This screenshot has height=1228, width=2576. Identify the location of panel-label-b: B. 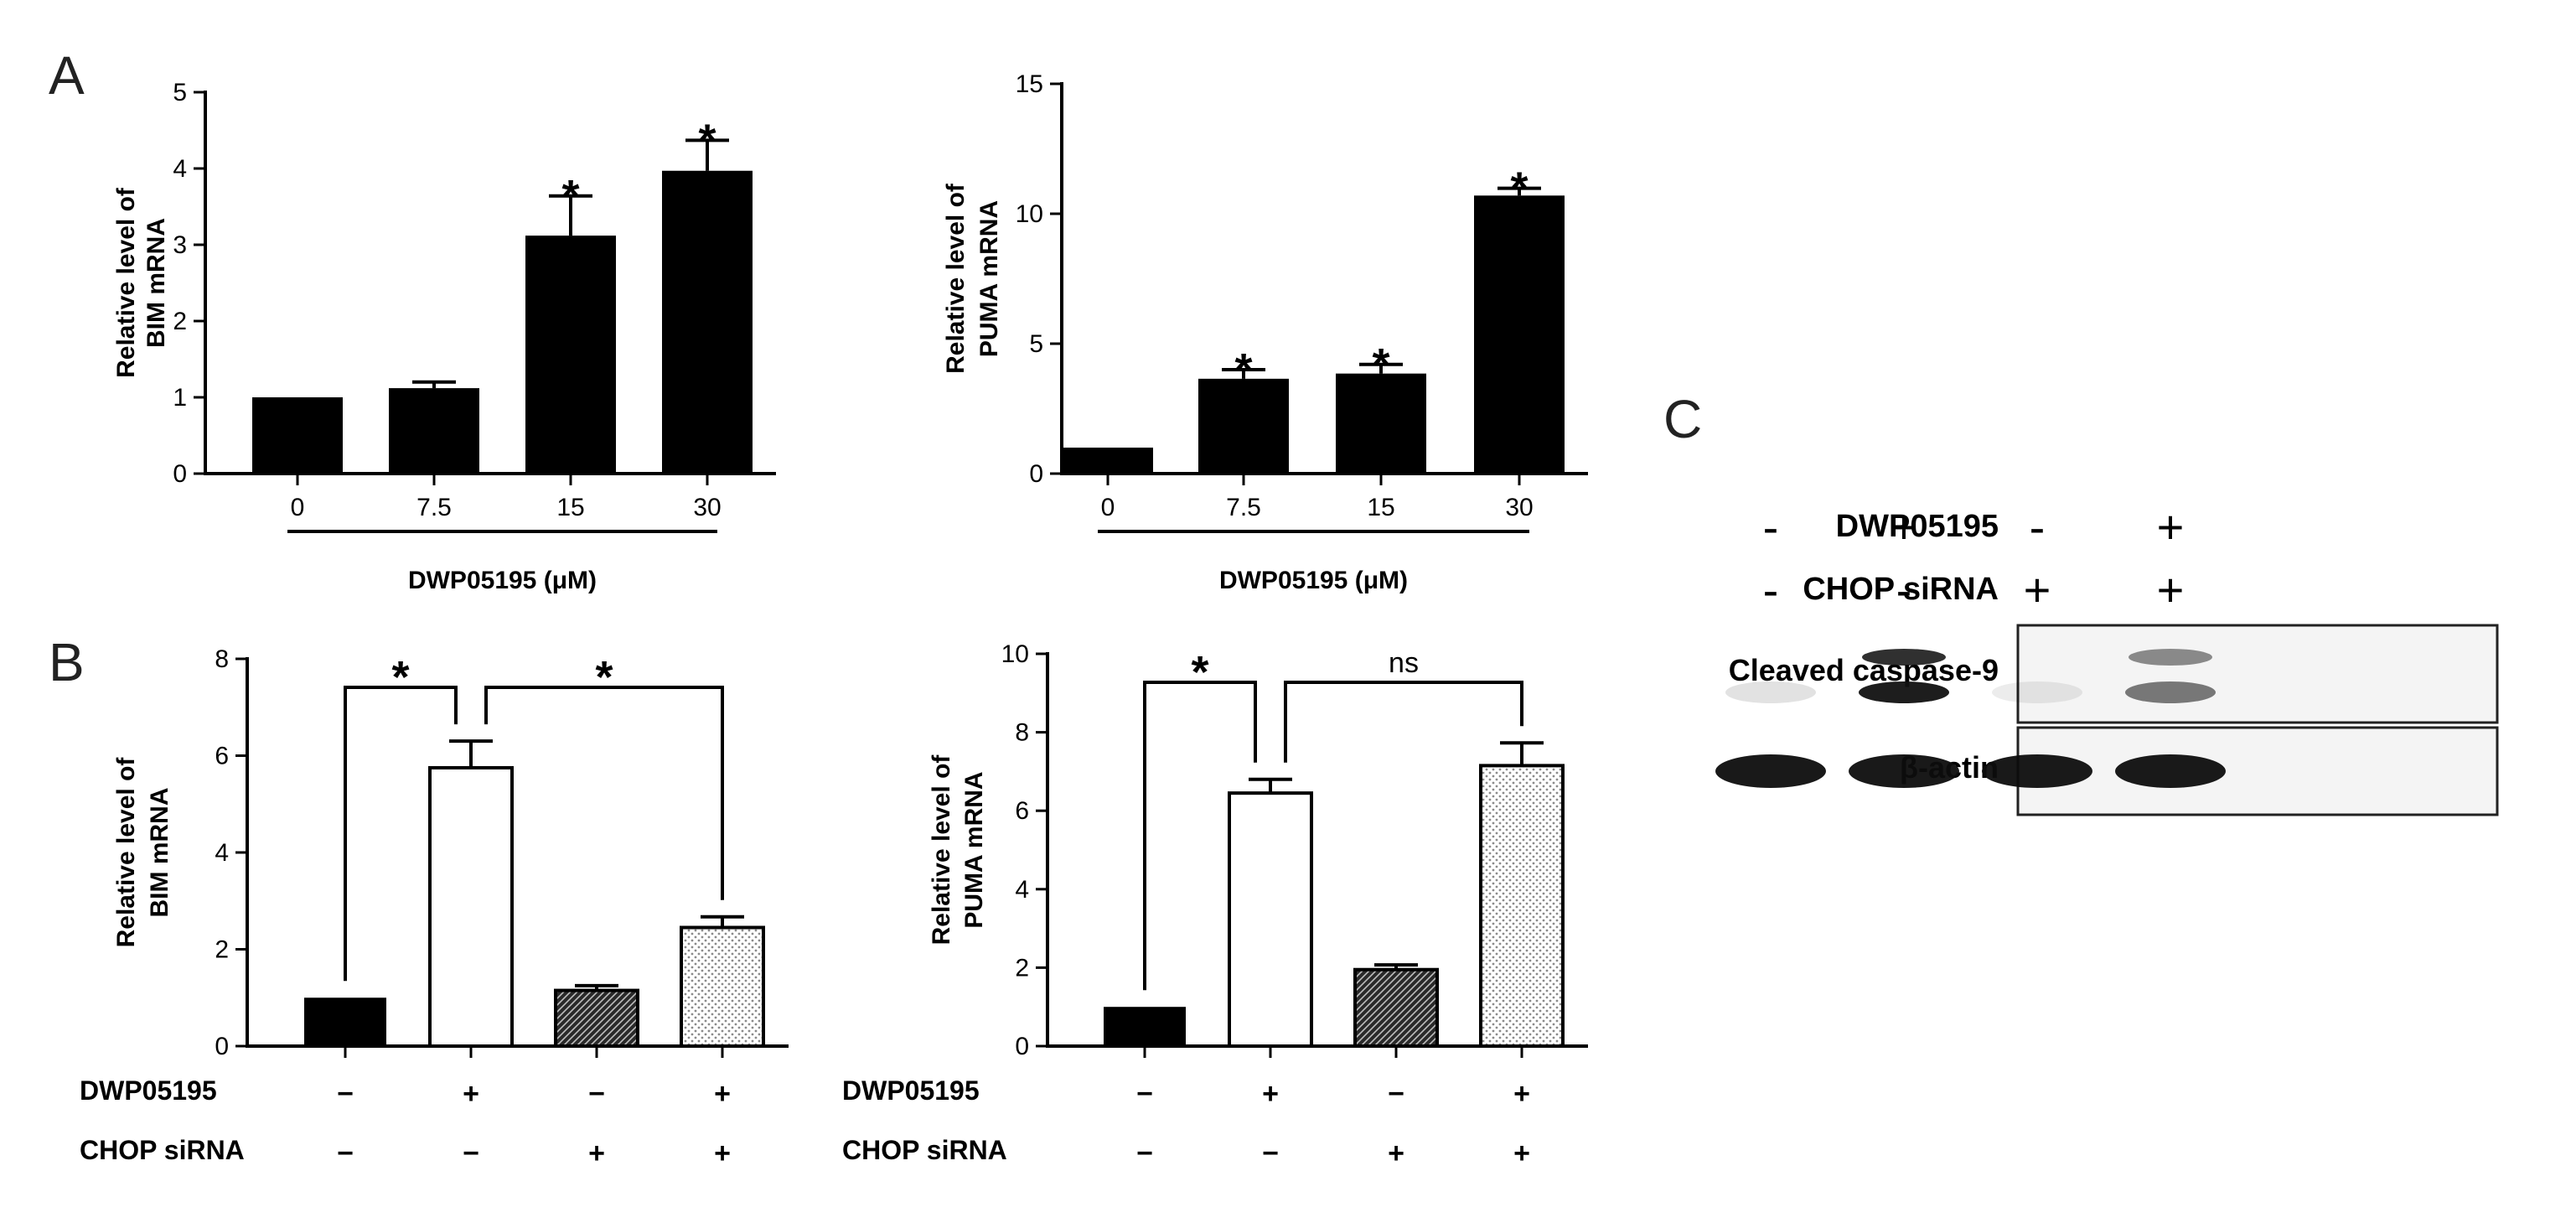
(67, 662).